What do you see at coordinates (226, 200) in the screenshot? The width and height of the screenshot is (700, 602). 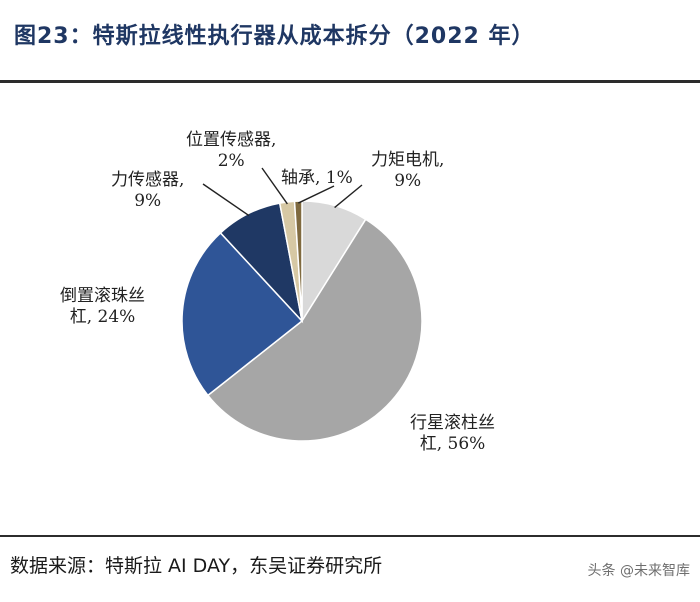 I see `leader-line-force-sensor` at bounding box center [226, 200].